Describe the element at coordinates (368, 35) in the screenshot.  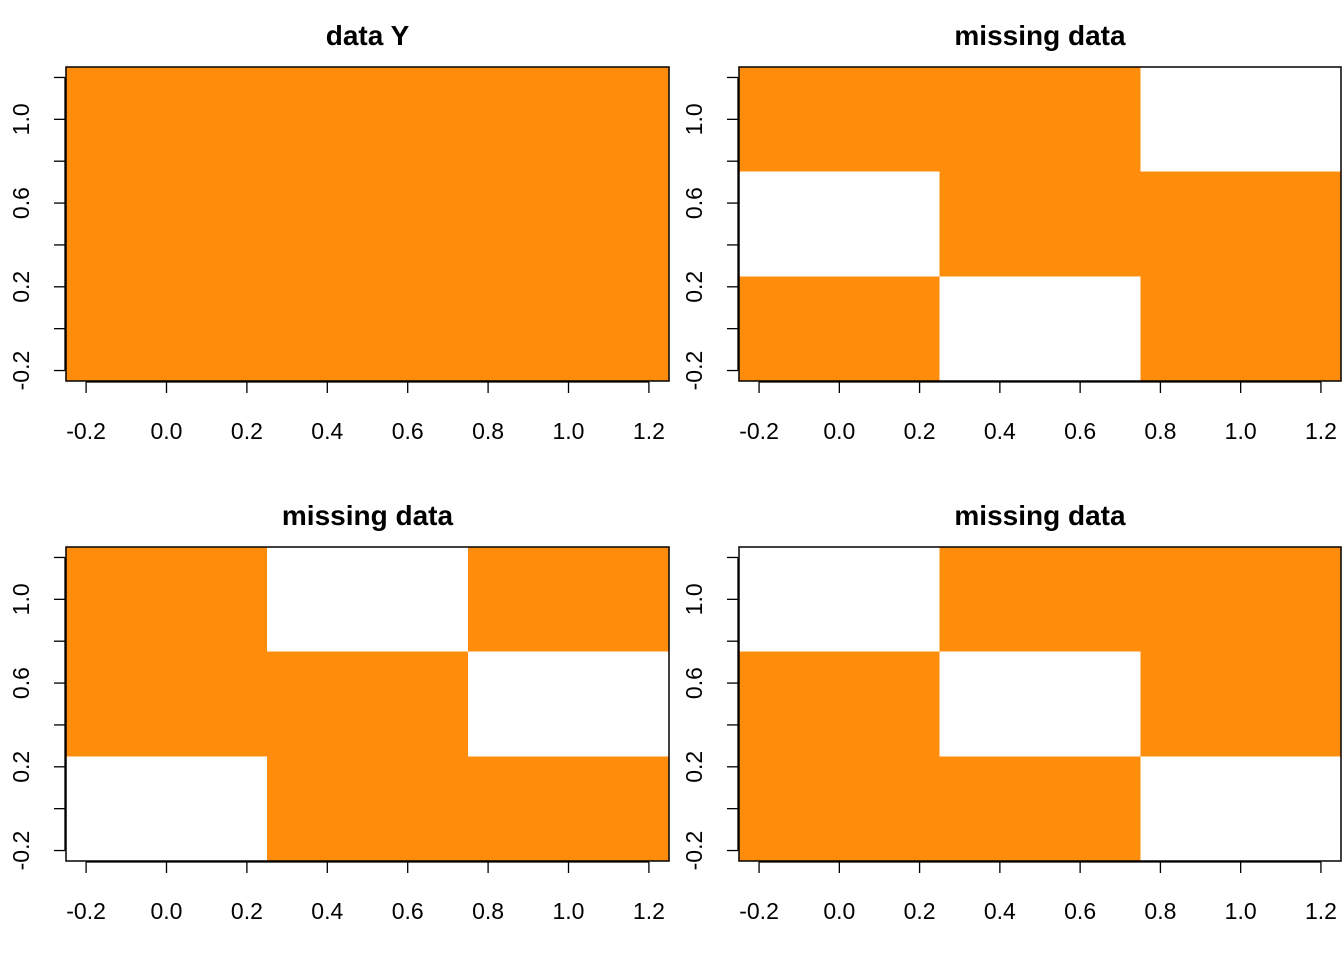
I see `panel-title: data Y` at that location.